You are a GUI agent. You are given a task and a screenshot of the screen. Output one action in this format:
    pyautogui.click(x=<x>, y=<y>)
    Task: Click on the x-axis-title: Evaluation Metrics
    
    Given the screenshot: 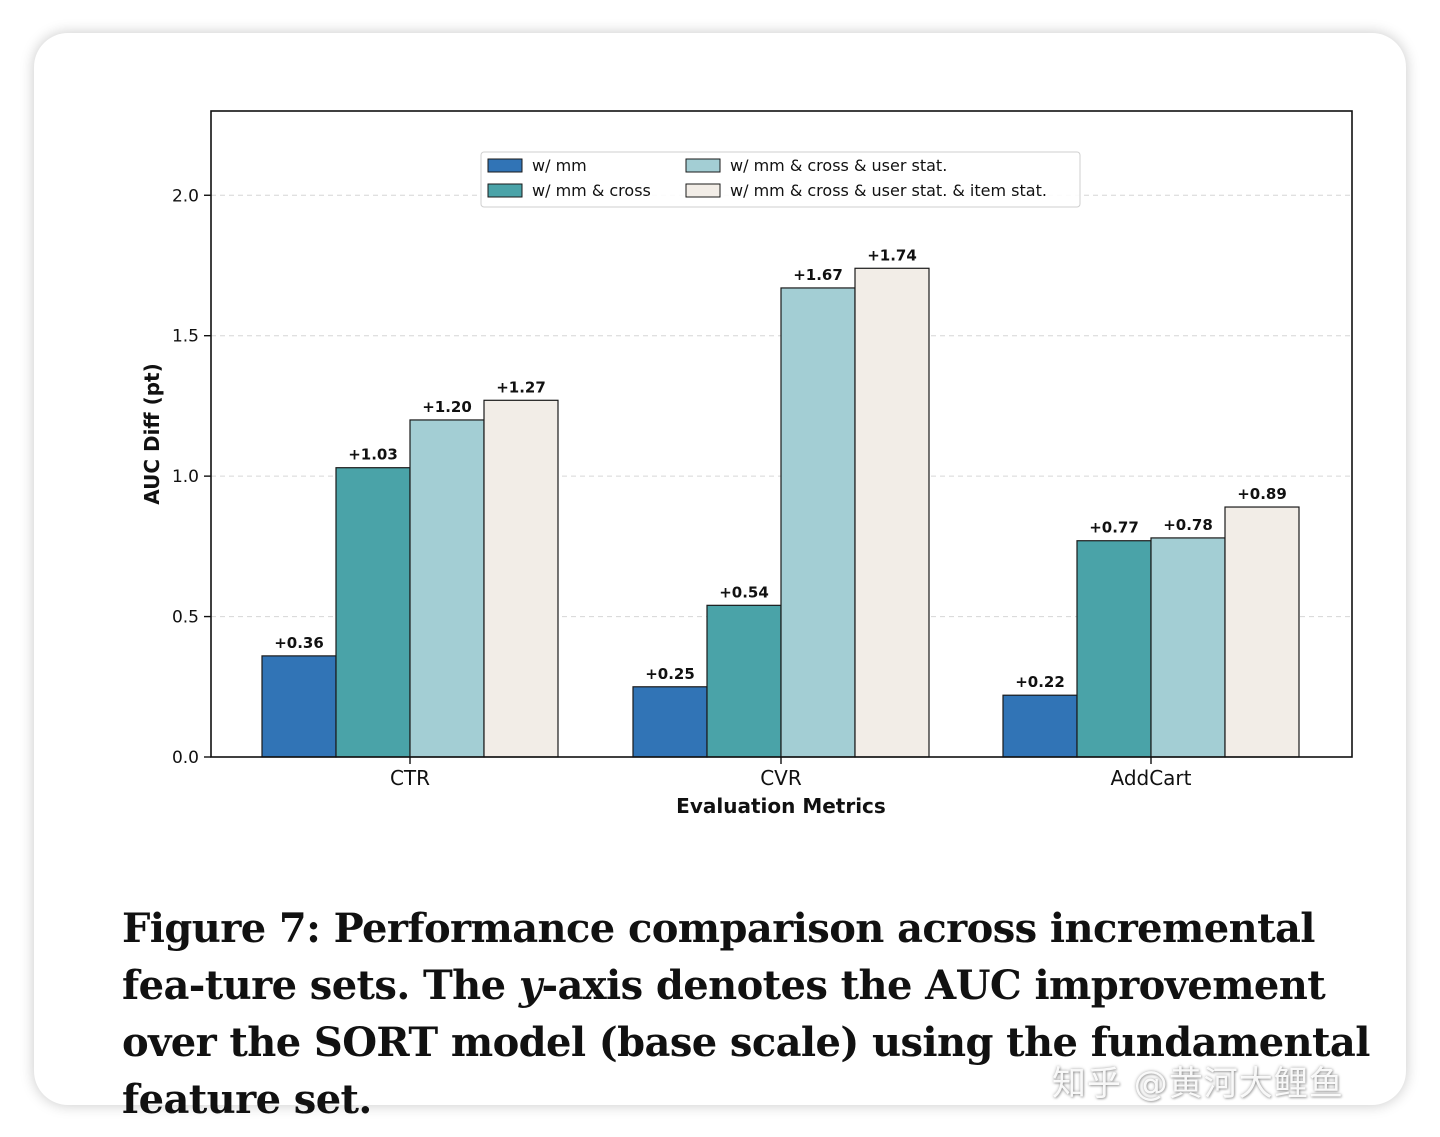 What is the action you would take?
    pyautogui.click(x=781, y=806)
    